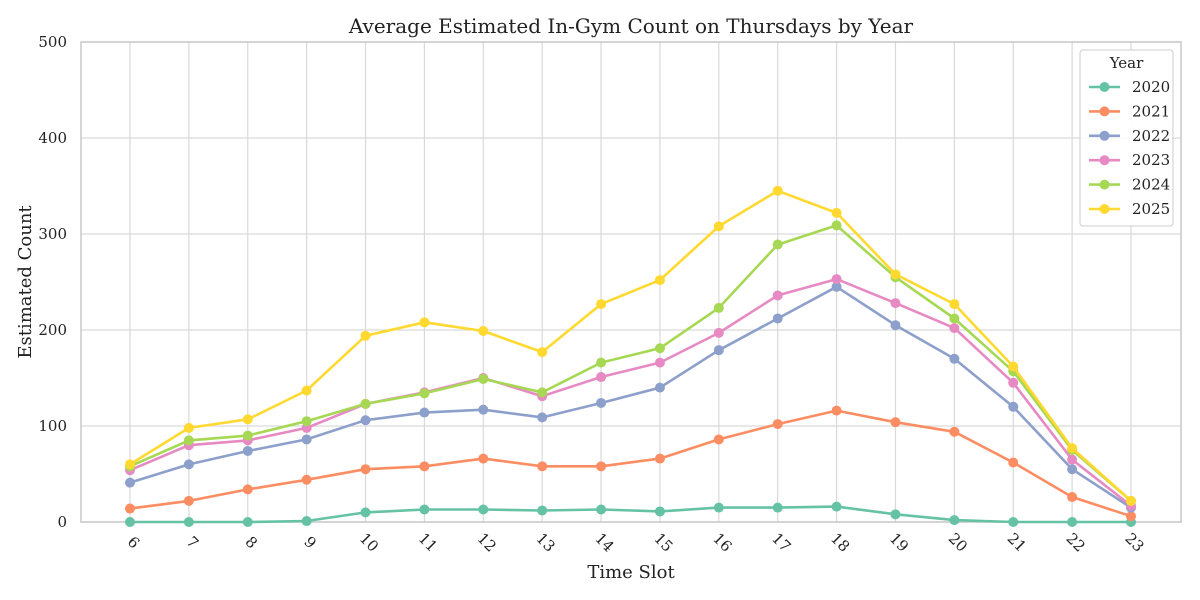 The height and width of the screenshot is (600, 1200). What do you see at coordinates (1151, 209) in the screenshot?
I see `legend-label: 2025` at bounding box center [1151, 209].